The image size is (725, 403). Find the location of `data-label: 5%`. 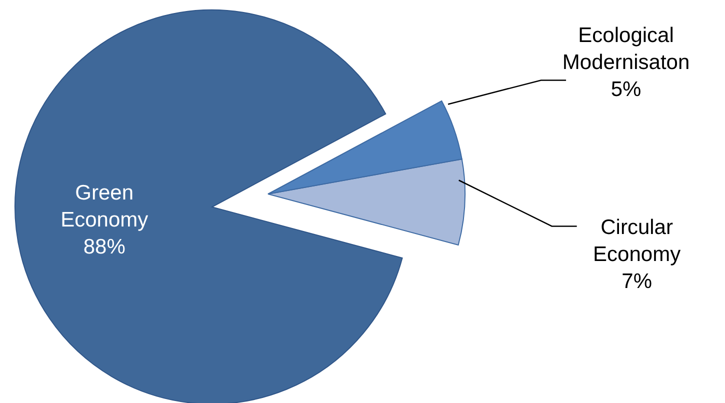

data-label: 5% is located at coordinates (626, 89).